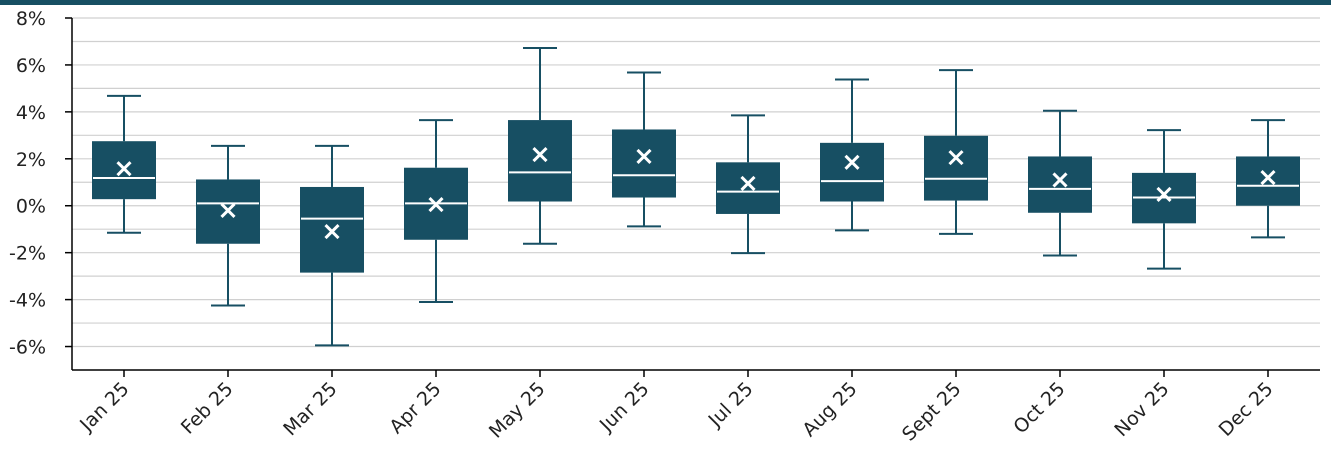 This screenshot has width=1331, height=463. I want to click on y-tick-label: -4%, so click(27, 301).